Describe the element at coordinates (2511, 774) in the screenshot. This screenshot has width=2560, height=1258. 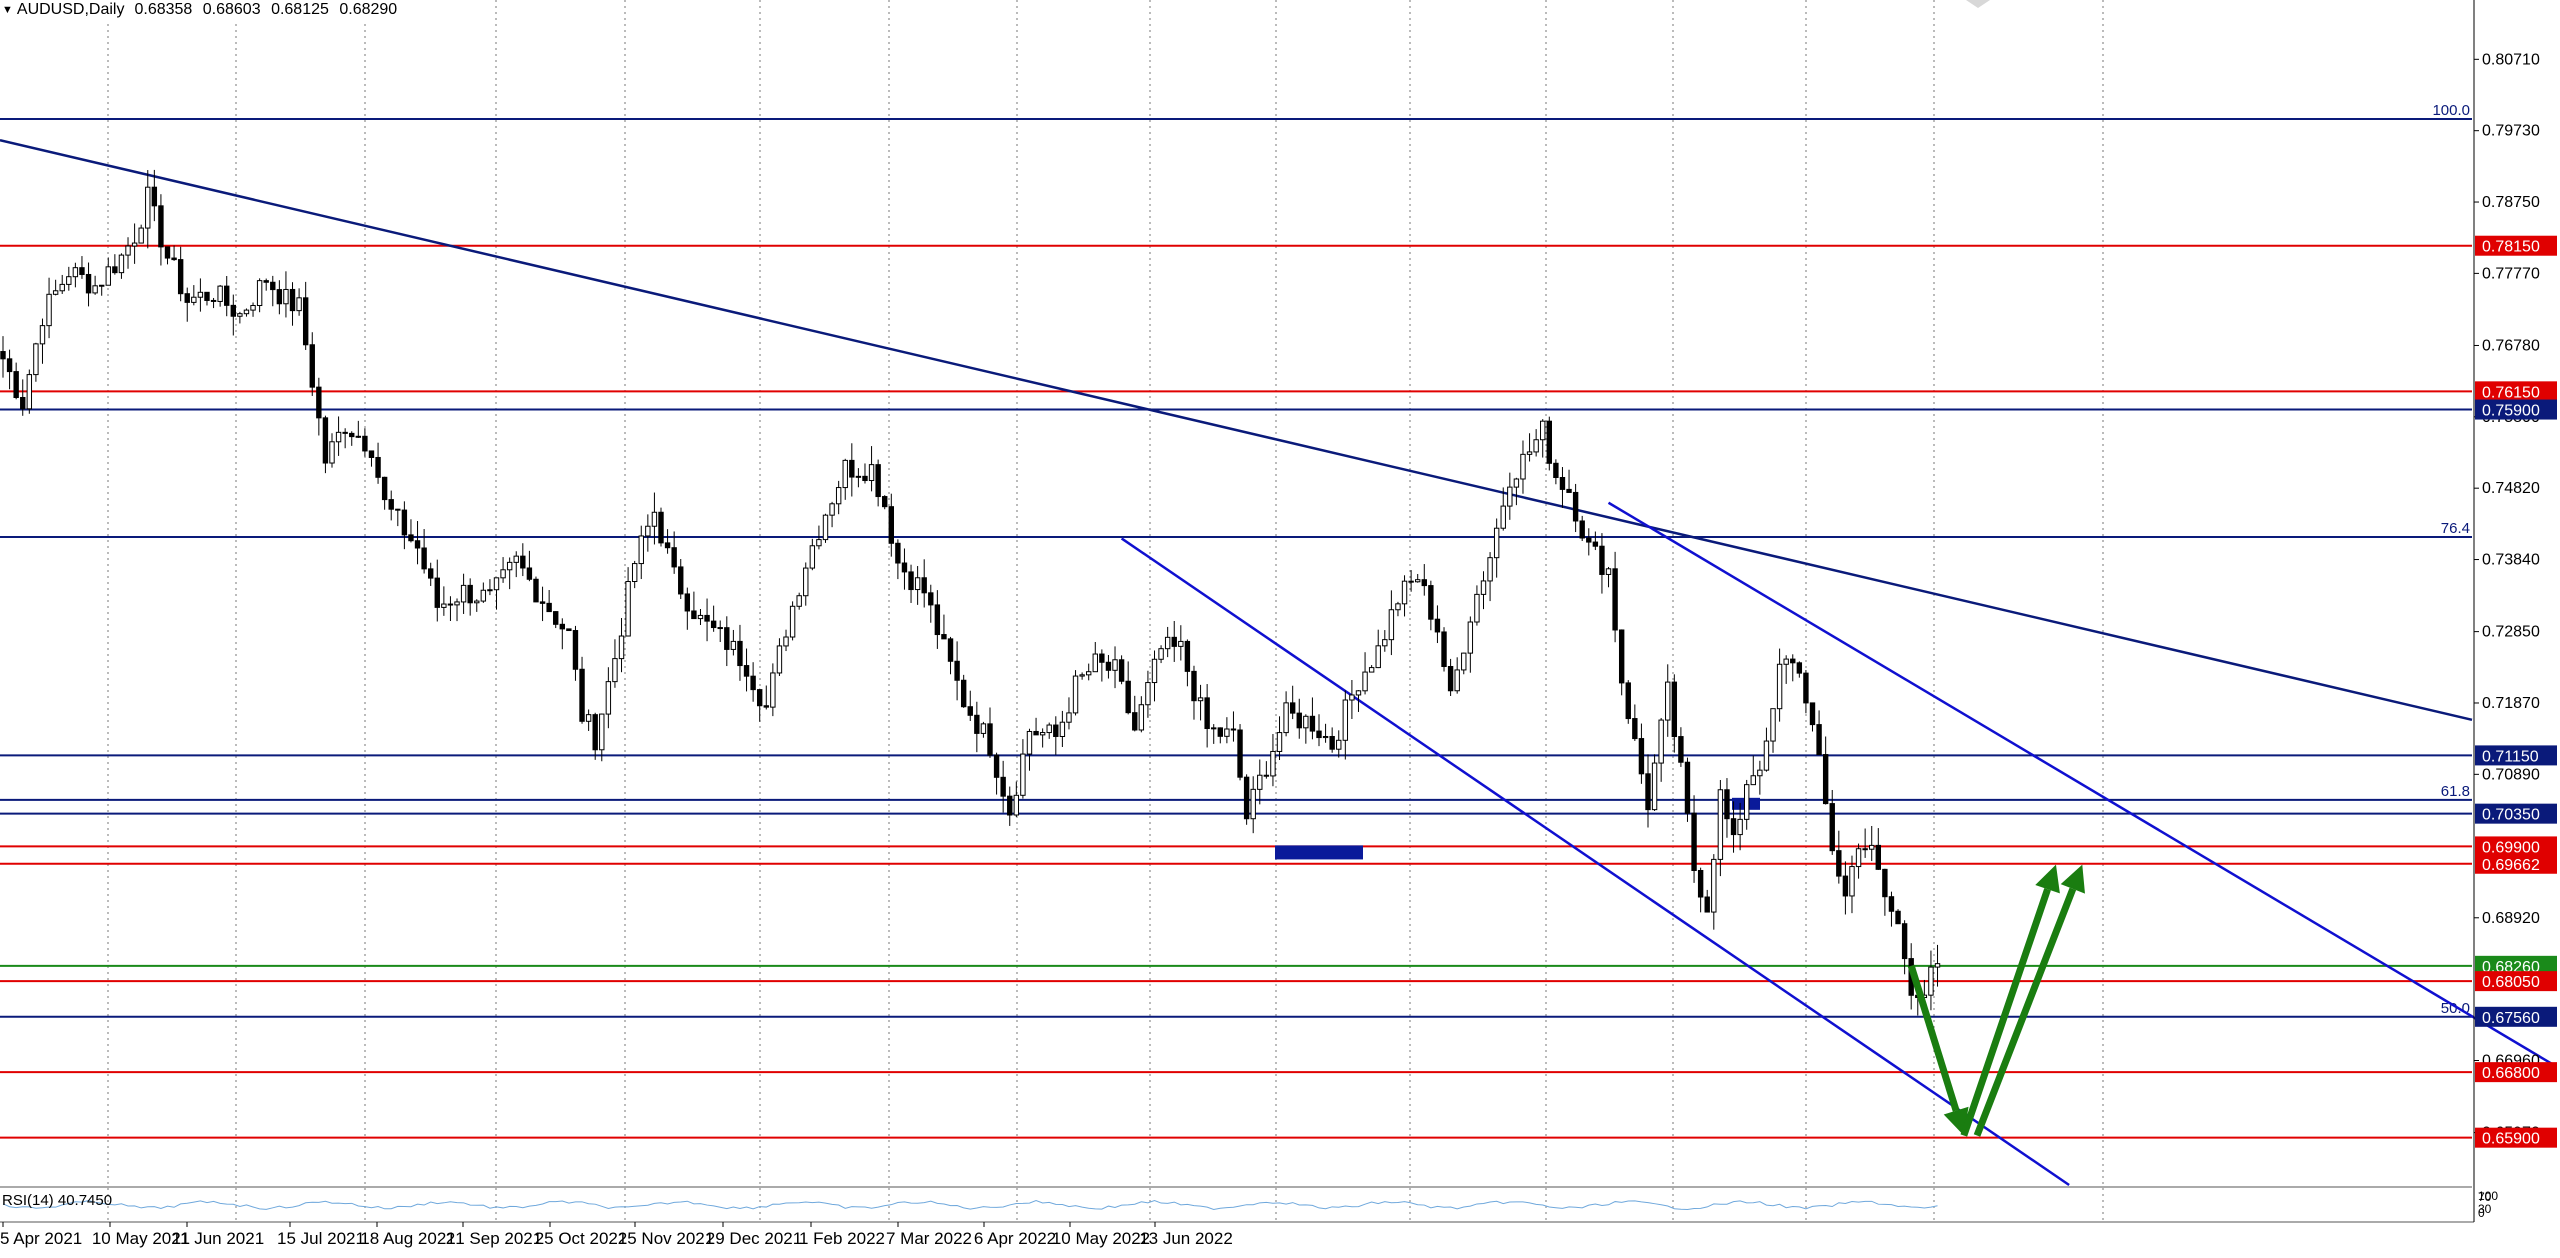
I see `price-tick-label: 0.70890` at that location.